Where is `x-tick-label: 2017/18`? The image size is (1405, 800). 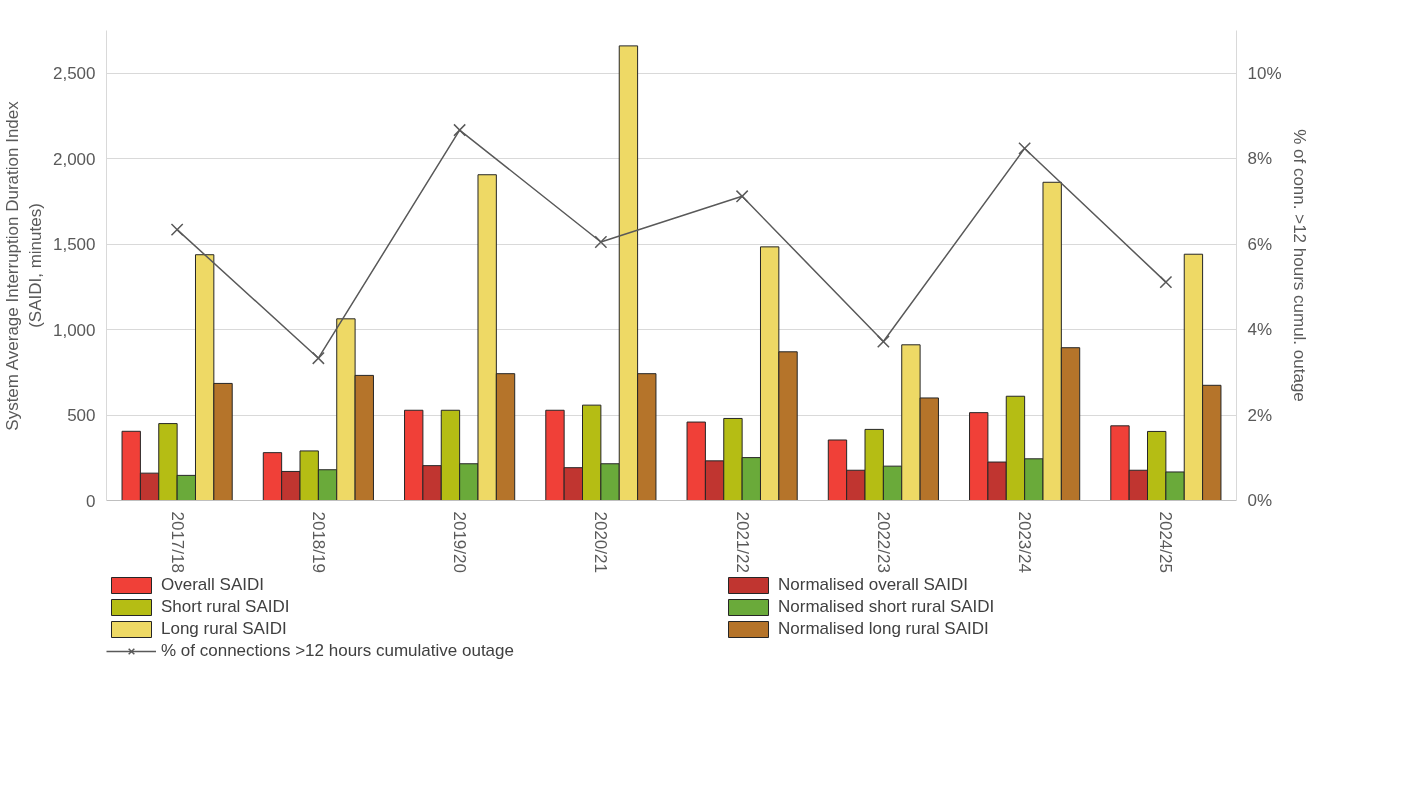
x-tick-label: 2017/18 is located at coordinates (177, 542).